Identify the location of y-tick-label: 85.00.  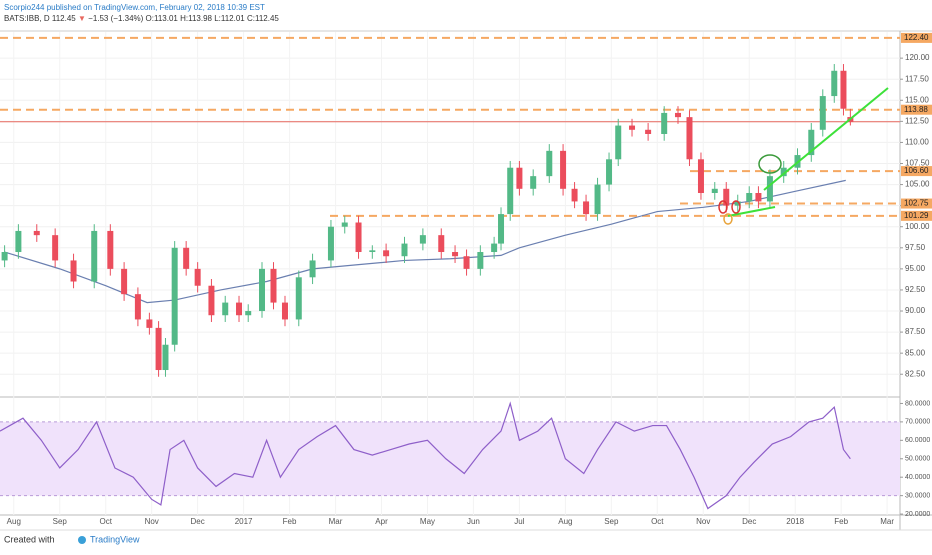
(915, 352).